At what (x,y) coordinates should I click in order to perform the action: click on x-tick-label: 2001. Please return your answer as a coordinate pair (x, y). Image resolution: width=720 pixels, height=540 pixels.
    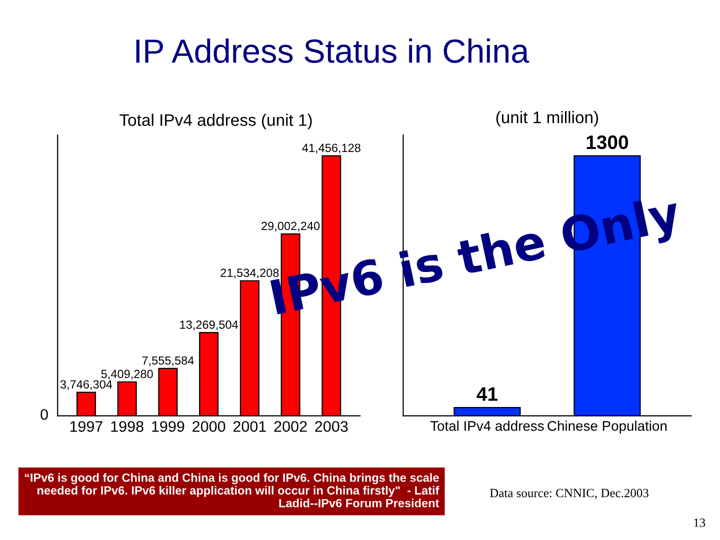
    Looking at the image, I should click on (249, 426).